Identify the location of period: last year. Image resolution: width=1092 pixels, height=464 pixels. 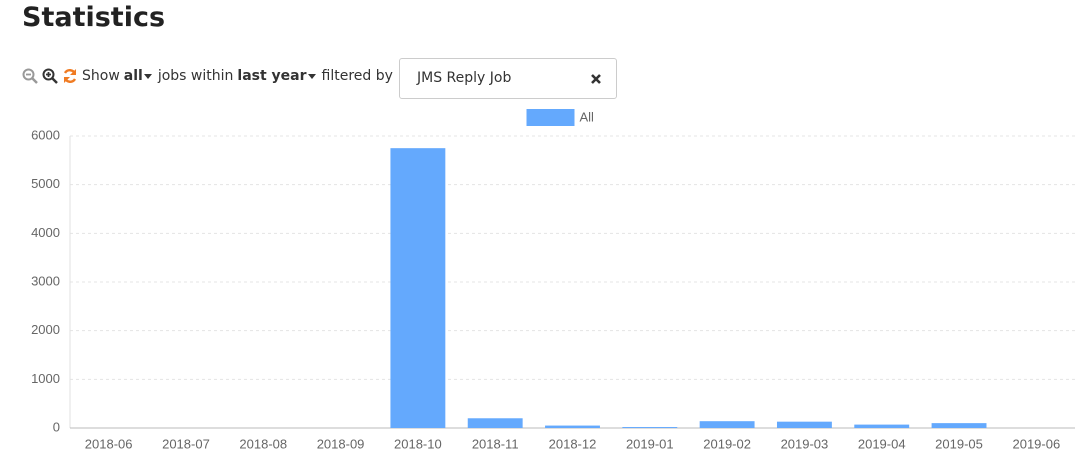
(272, 76).